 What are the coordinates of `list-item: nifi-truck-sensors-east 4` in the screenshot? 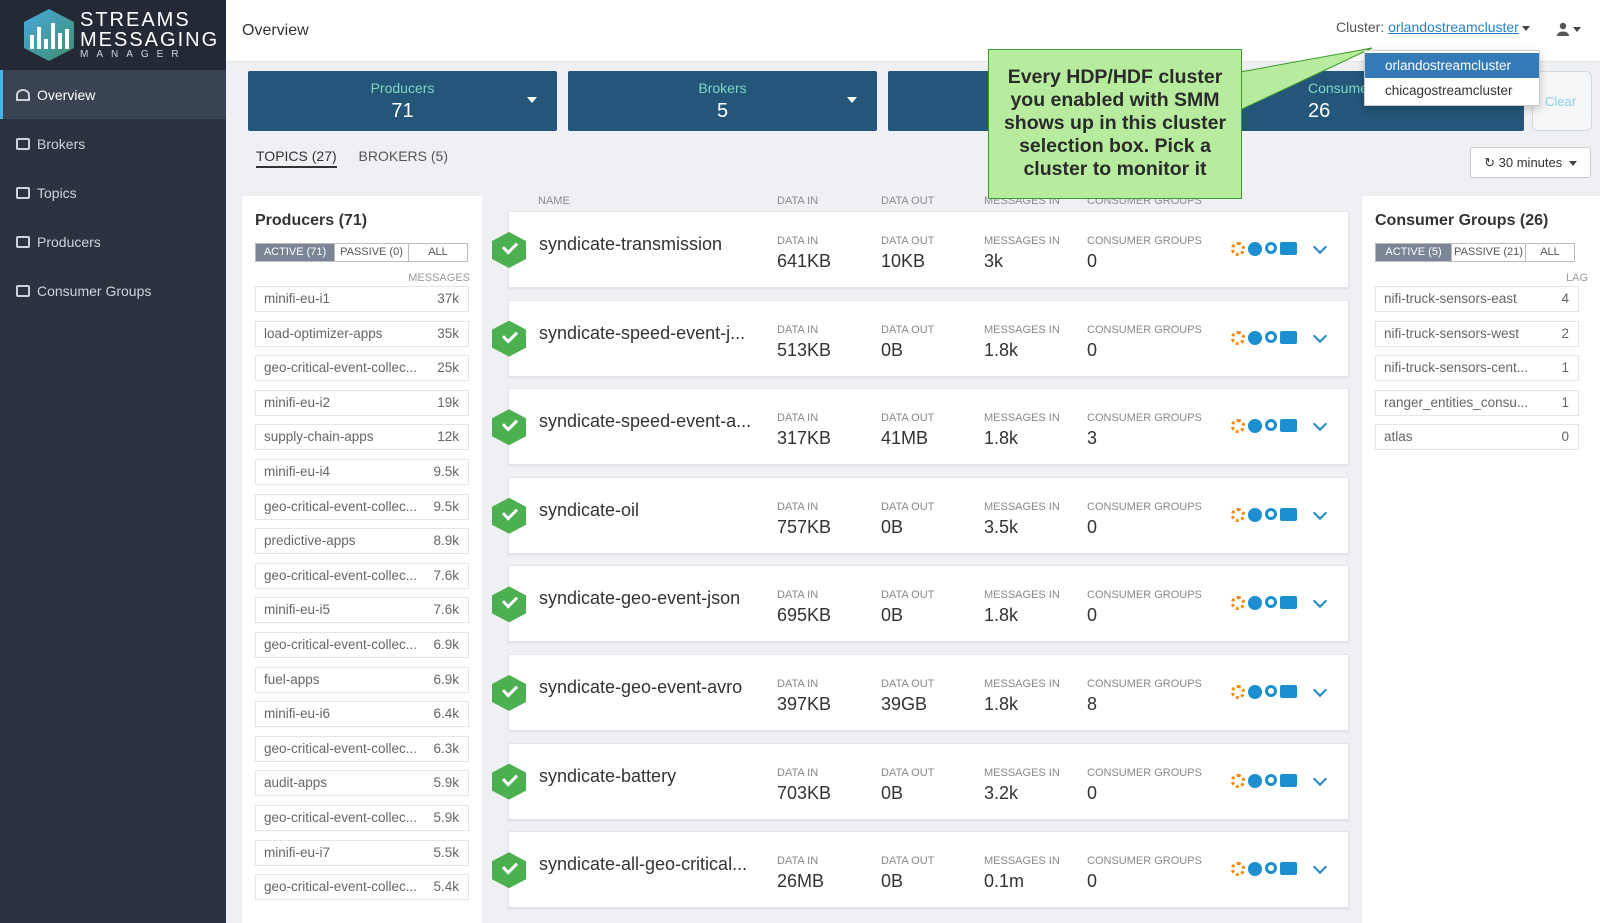 It's located at (1477, 299).